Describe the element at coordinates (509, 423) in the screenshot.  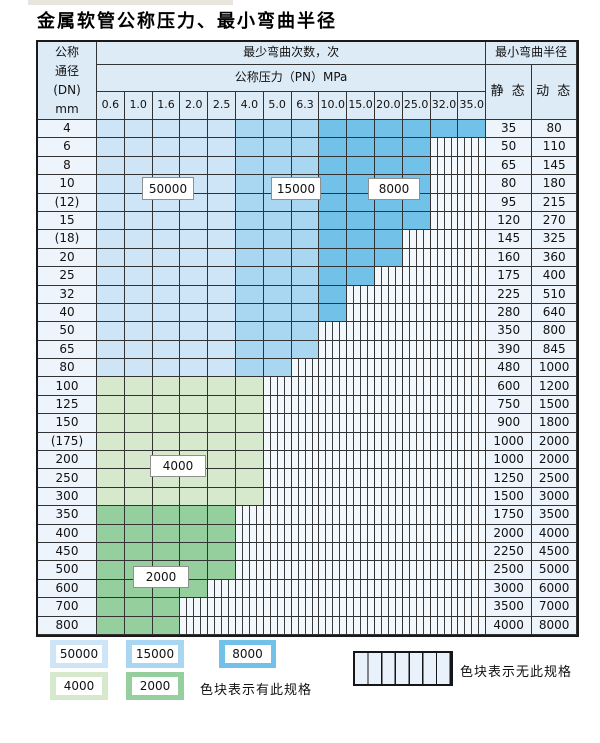
I see `static-radius-cell: 900` at that location.